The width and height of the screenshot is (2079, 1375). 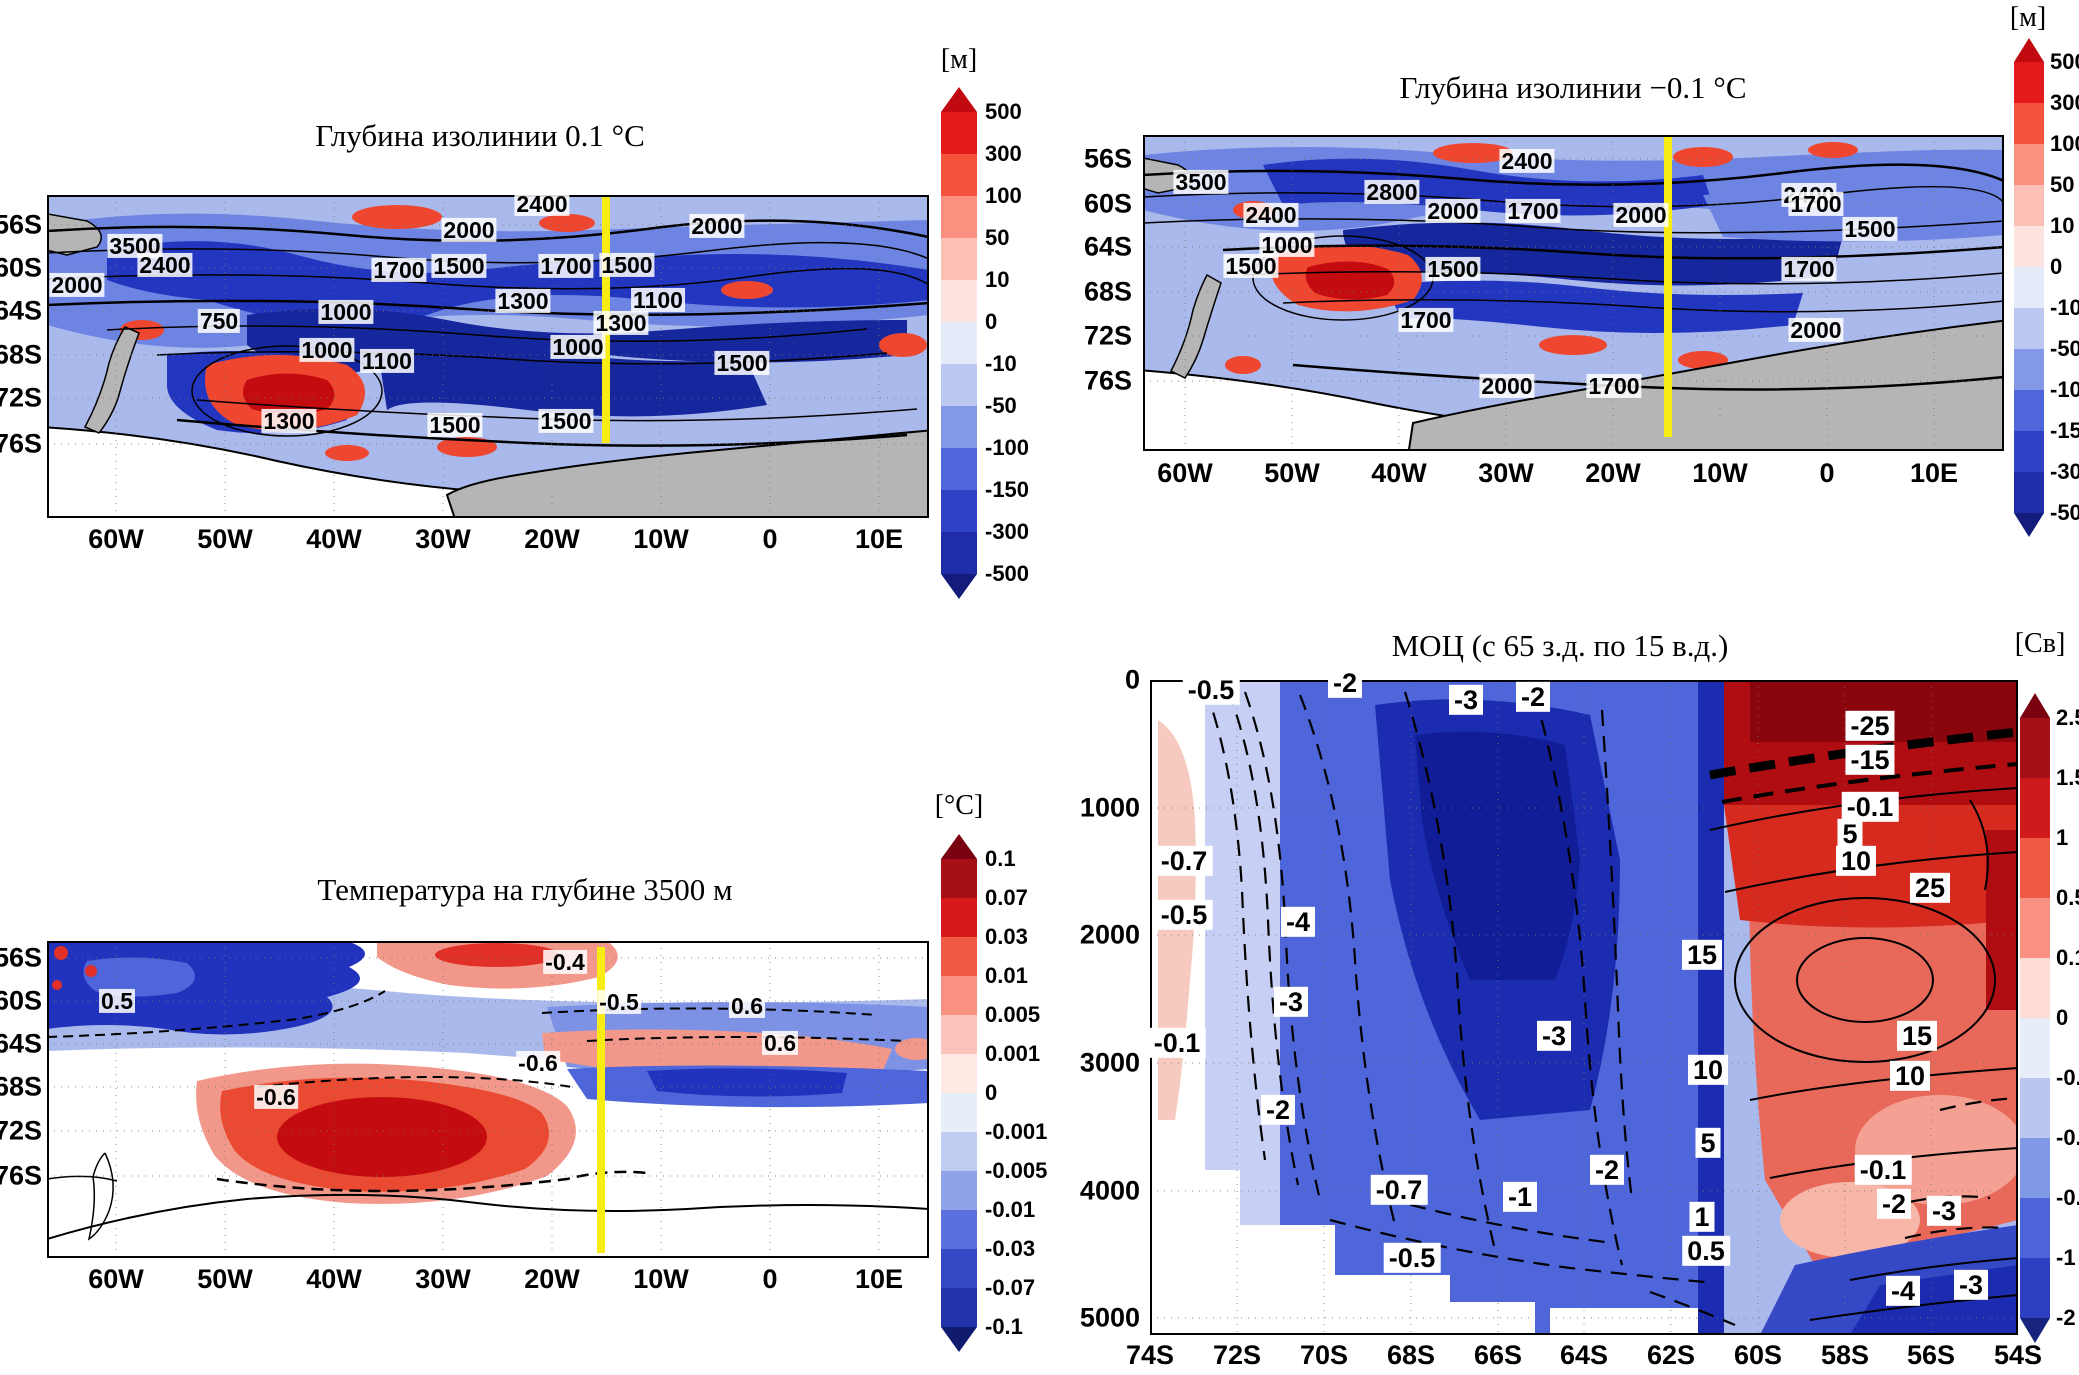 I want to click on colorbar-a, so click(x=959, y=343).